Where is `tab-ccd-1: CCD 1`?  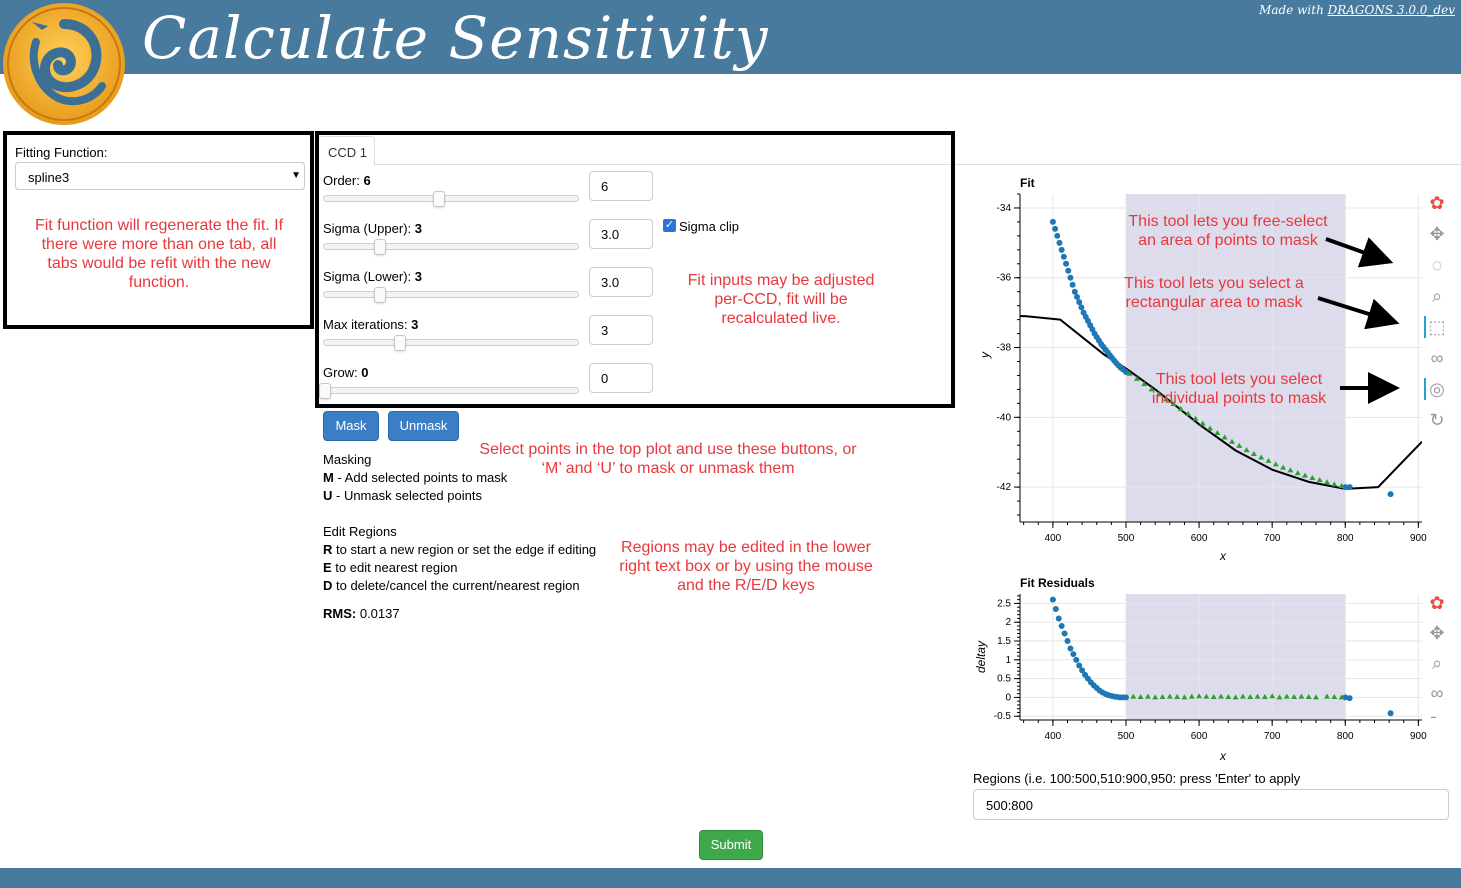
tab-ccd-1: CCD 1 is located at coordinates (346, 150).